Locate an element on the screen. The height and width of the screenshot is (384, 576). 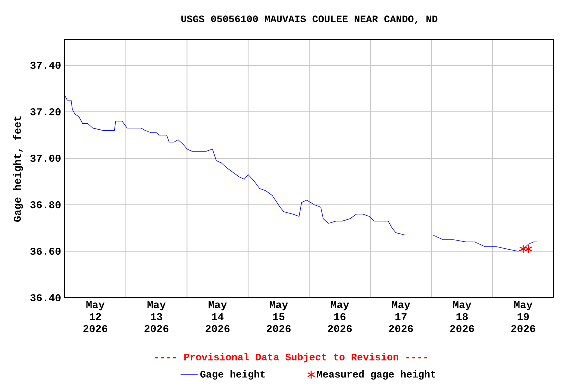
x-tick-label: May 14 2026 is located at coordinates (218, 317).